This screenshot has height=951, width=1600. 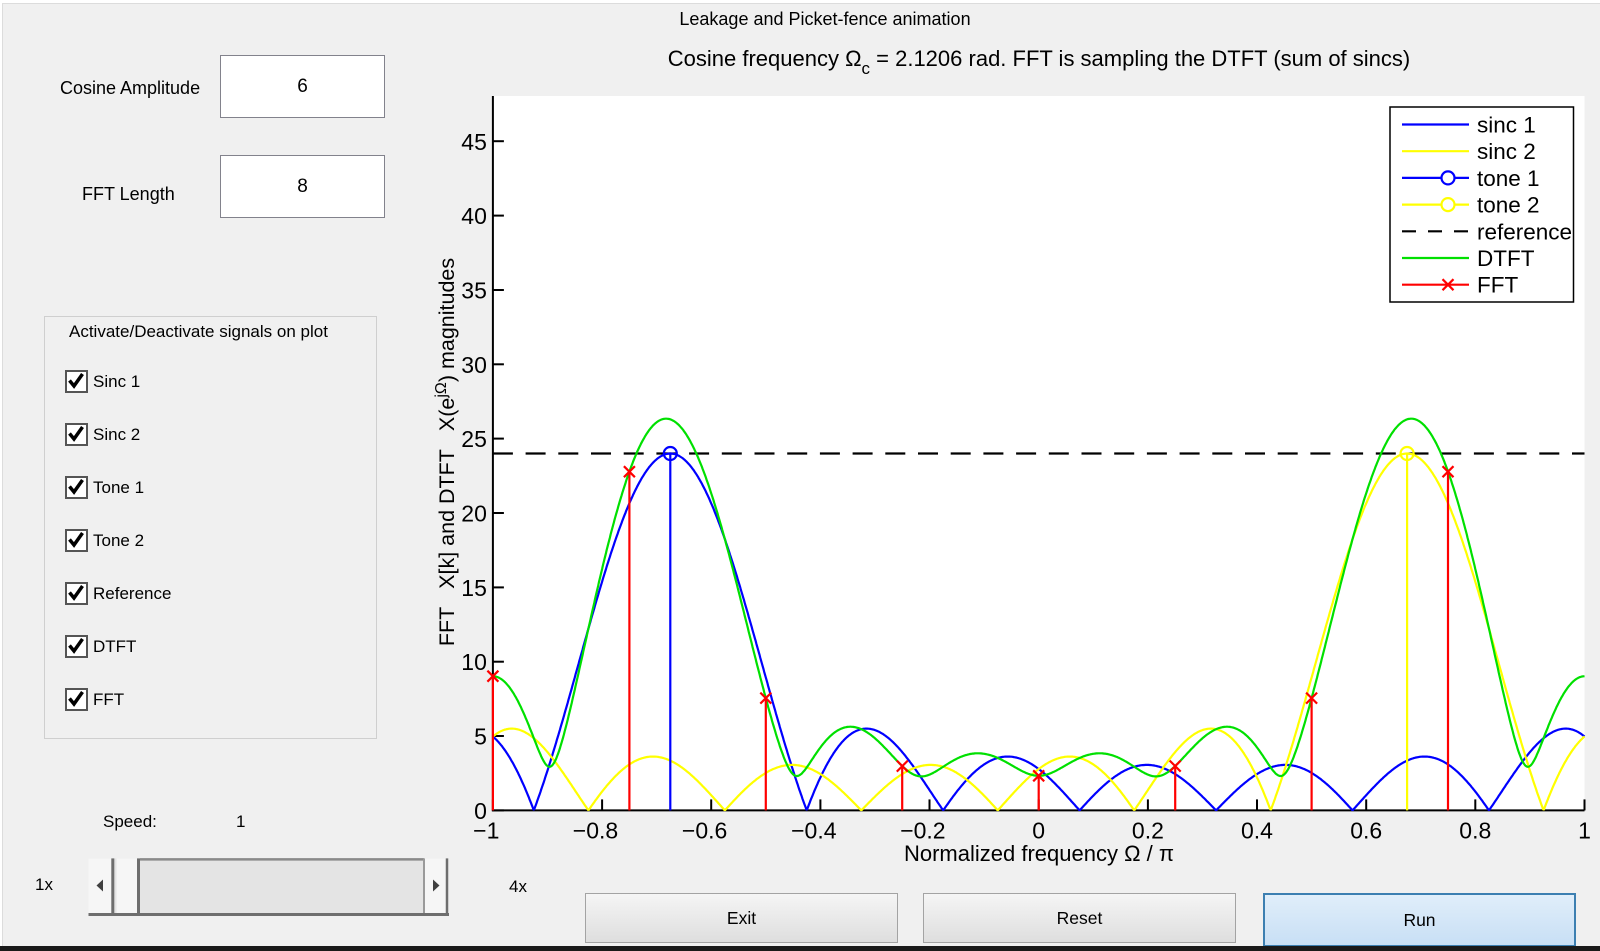 What do you see at coordinates (814, 830) in the screenshot?
I see `svg-text: −0.4` at bounding box center [814, 830].